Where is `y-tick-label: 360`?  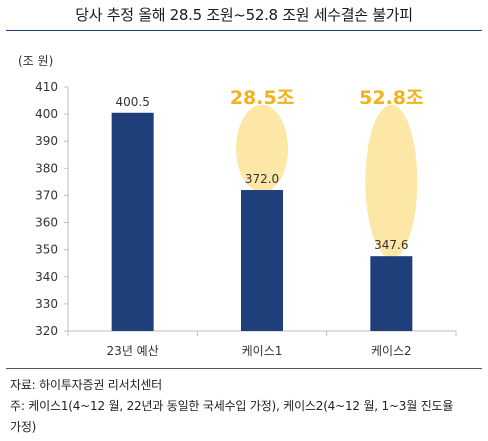 y-tick-label: 360 is located at coordinates (46, 223).